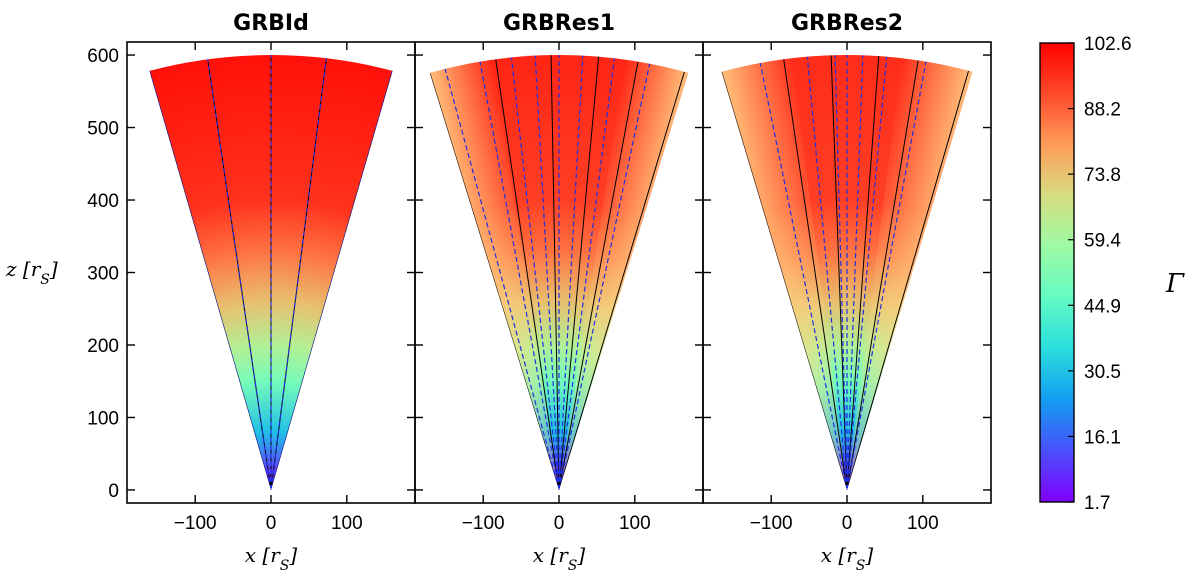  I want to click on y-tick-label: 500, so click(103, 129).